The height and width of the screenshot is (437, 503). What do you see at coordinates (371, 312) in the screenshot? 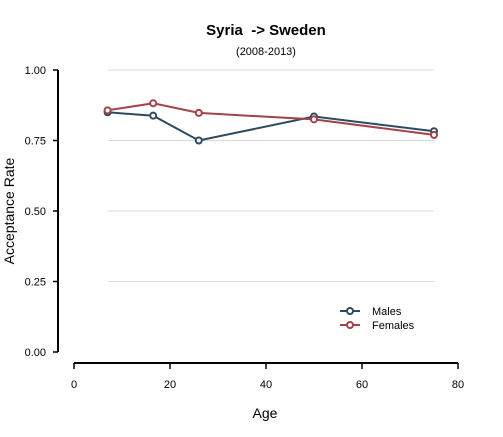
I see `legend-item: Males` at bounding box center [371, 312].